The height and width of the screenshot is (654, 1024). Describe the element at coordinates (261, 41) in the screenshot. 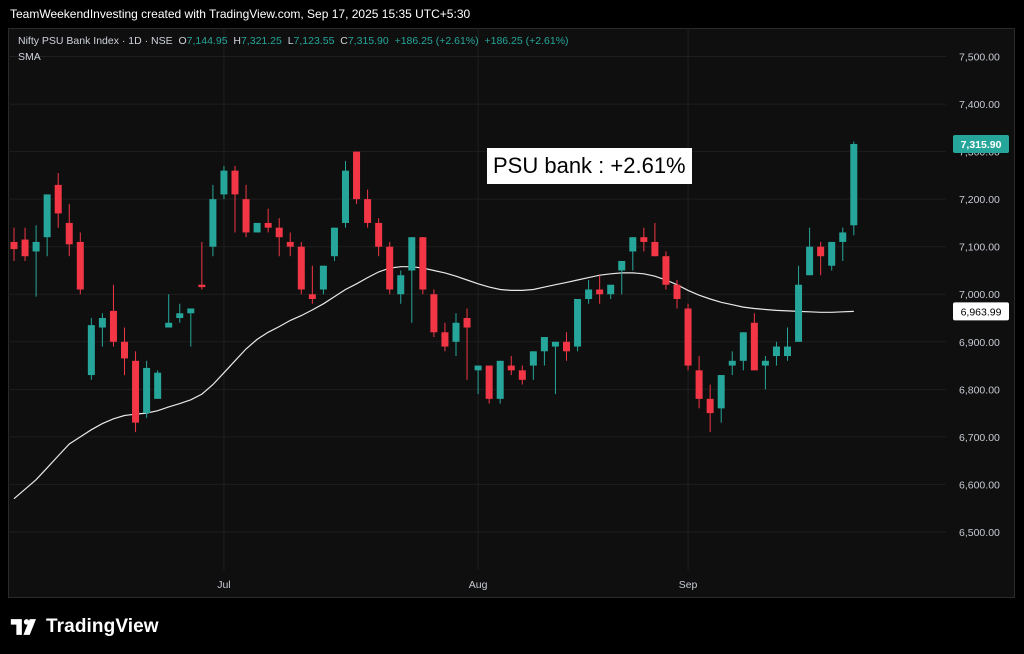

I see `legend-high-value: 7,321.25` at that location.